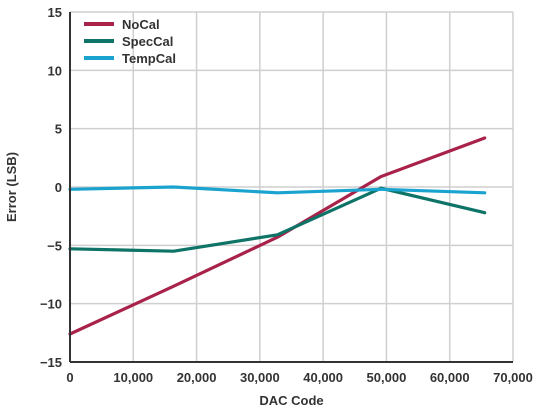 The height and width of the screenshot is (412, 540). Describe the element at coordinates (147, 41) in the screenshot. I see `legend-label-speccal: SpecCal` at that location.